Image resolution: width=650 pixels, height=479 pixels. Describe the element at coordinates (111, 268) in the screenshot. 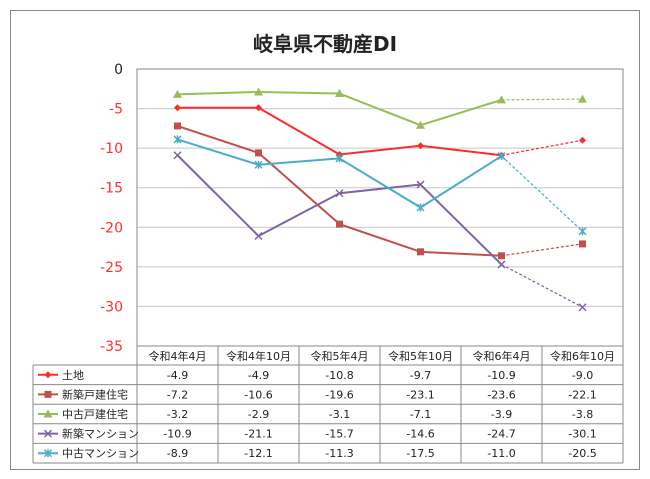

I see `y-tick-label: -25` at that location.